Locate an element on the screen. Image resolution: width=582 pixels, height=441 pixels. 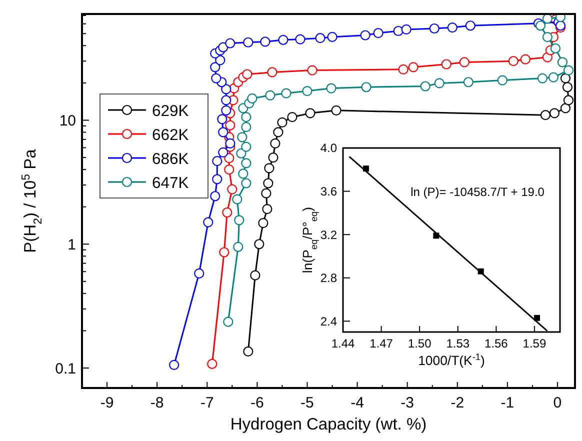
legend-label: 662K is located at coordinates (171, 135).